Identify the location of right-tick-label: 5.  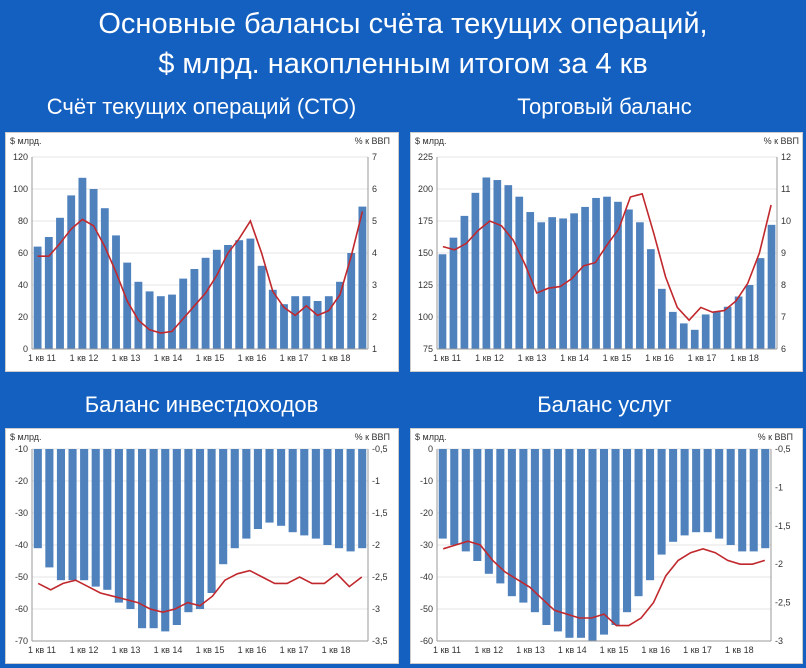
(374, 221).